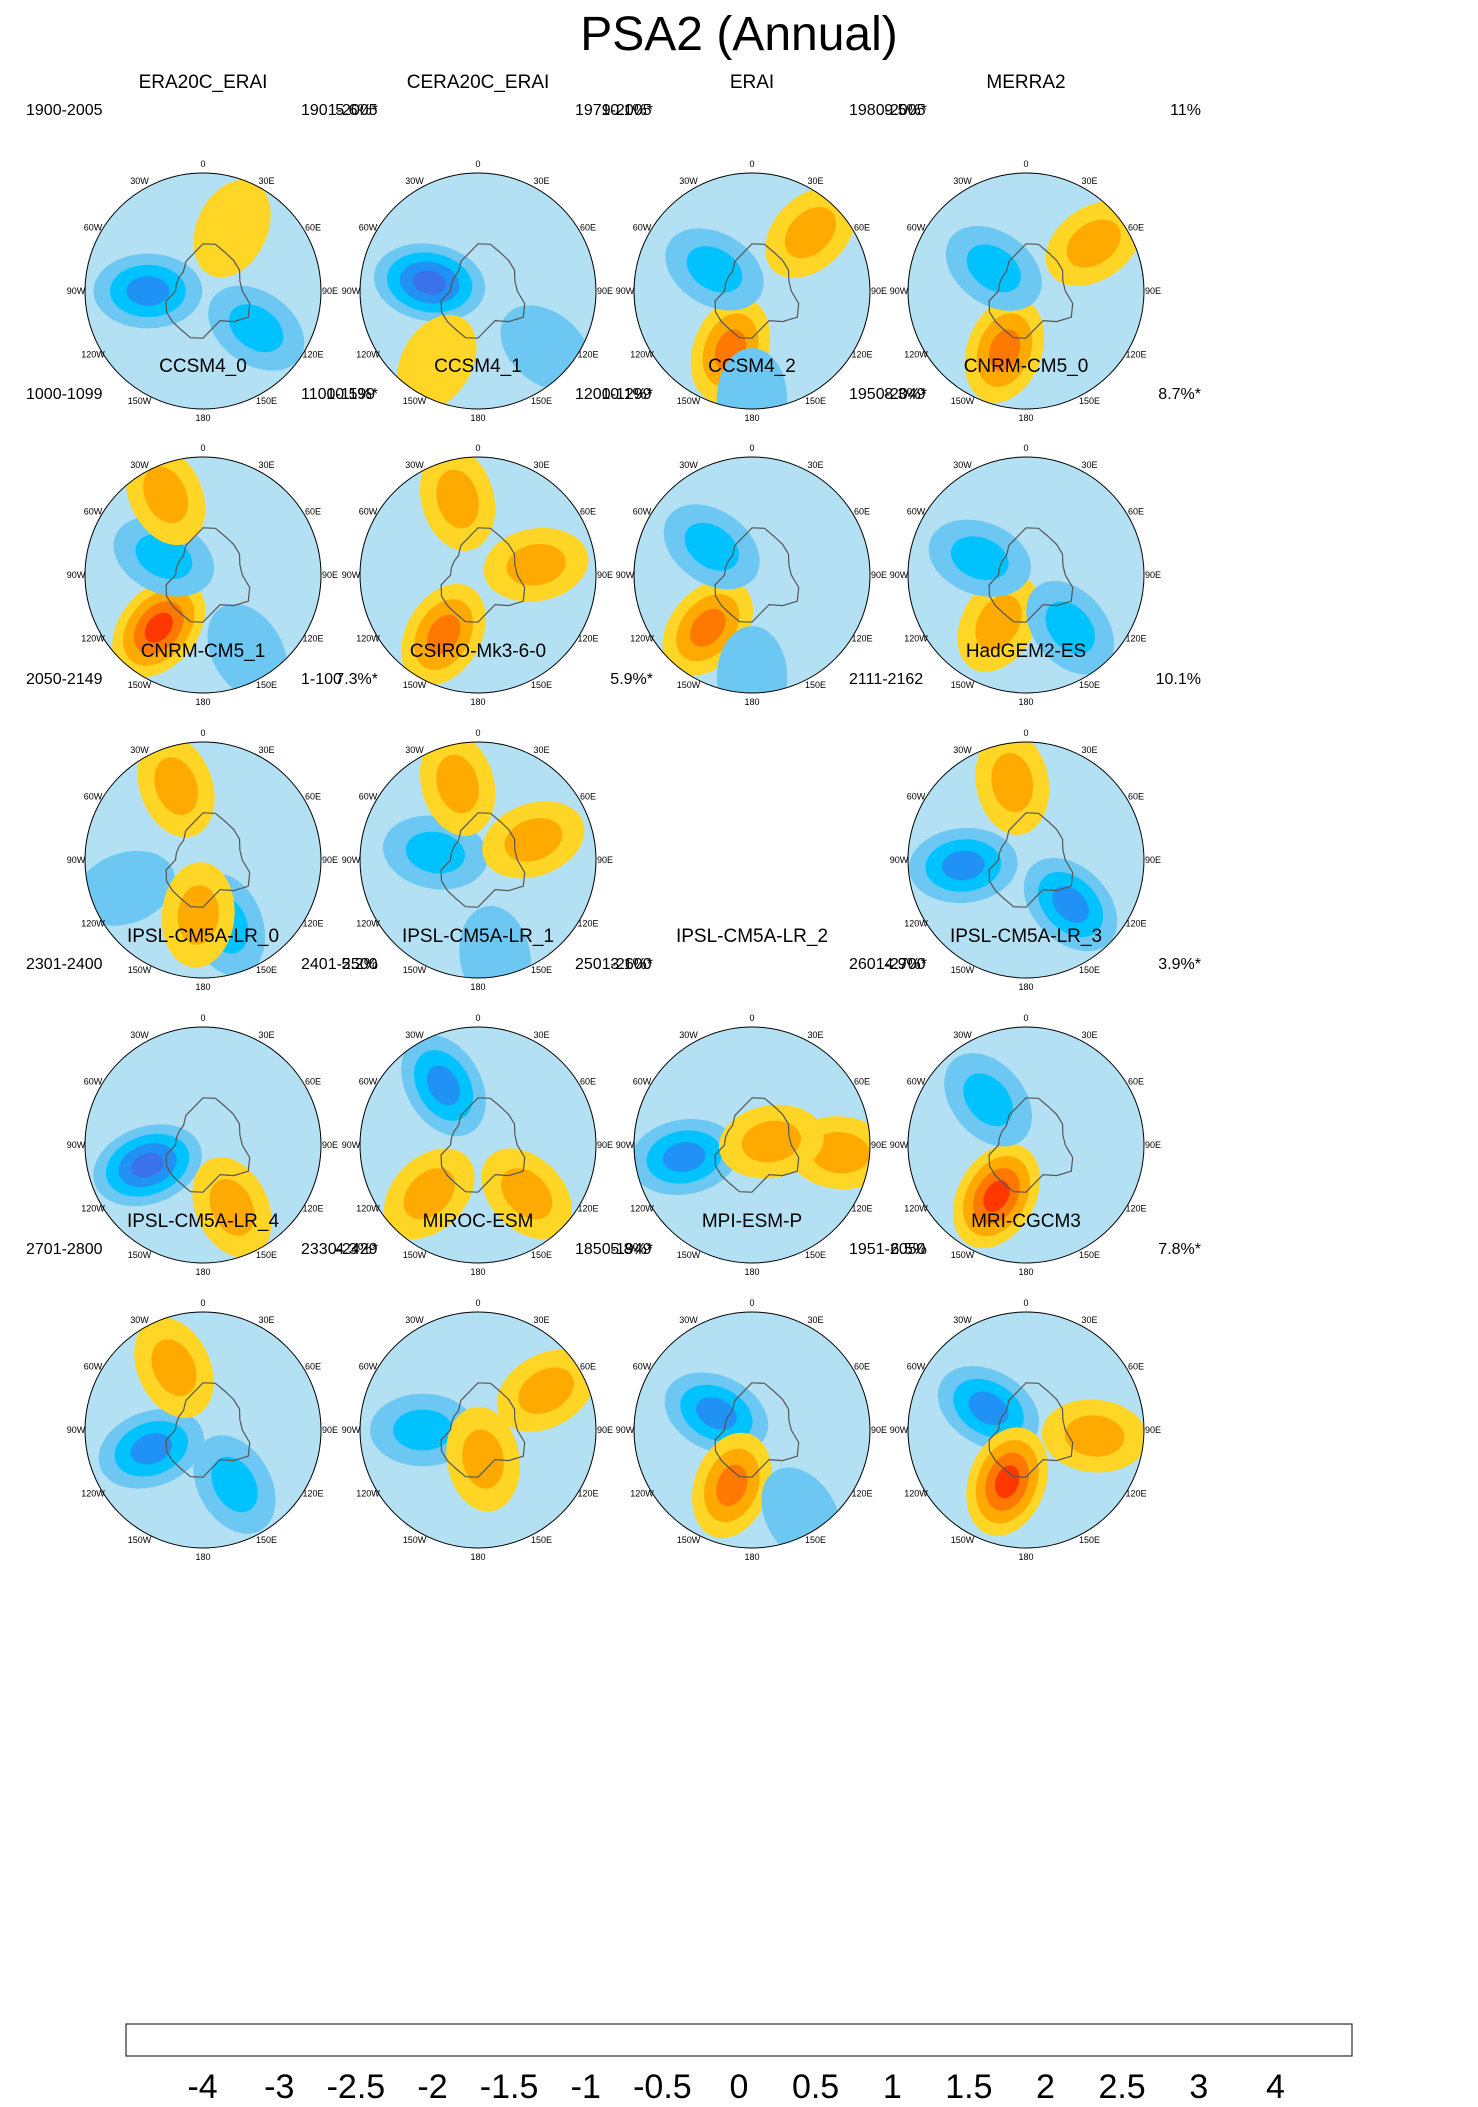 This screenshot has width=1478, height=2107. What do you see at coordinates (886, 679) in the screenshot?
I see `panel-period: 2111-2162` at bounding box center [886, 679].